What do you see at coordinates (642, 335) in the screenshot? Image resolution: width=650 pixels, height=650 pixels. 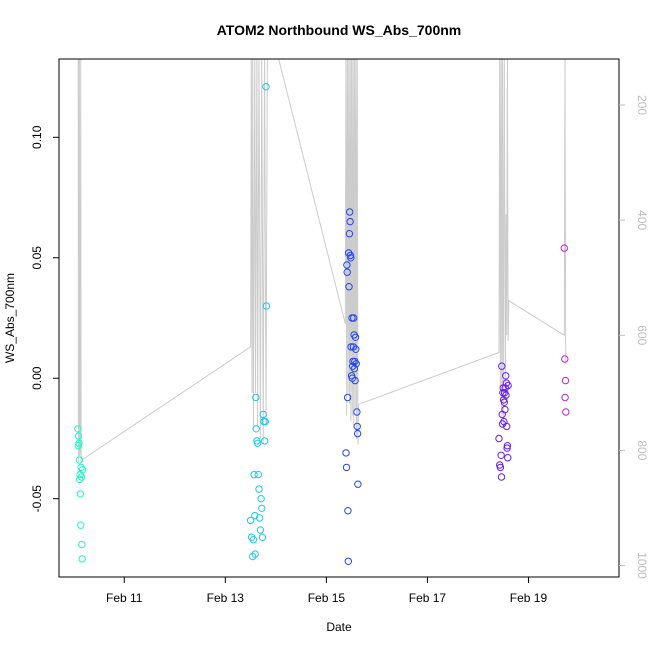 I see `y2-tick-label: 600` at bounding box center [642, 335].